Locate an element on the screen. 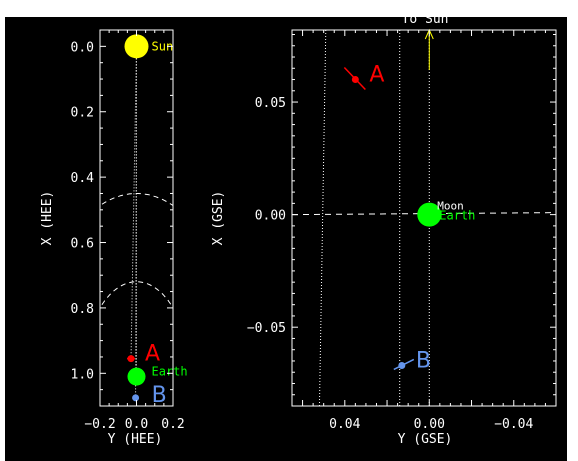  gse-x-tick-label: −0.04 is located at coordinates (513, 424).